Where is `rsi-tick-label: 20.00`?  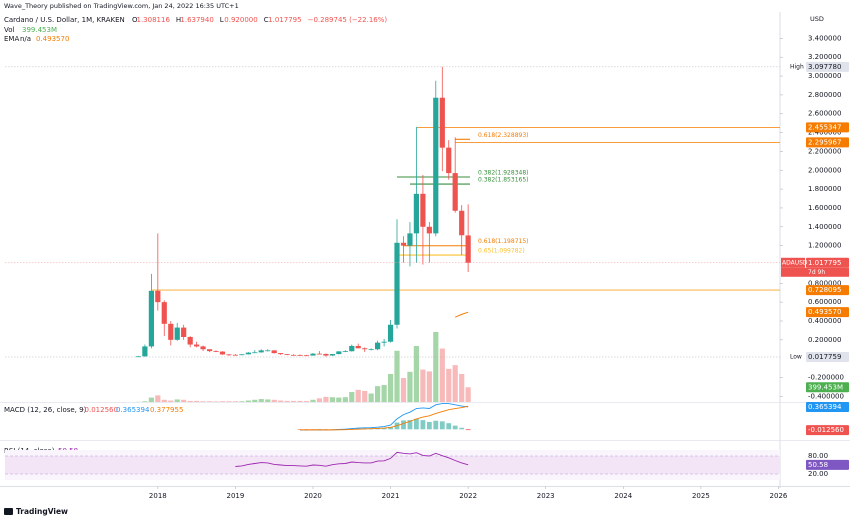 rsi-tick-label: 20.00 is located at coordinates (818, 474).